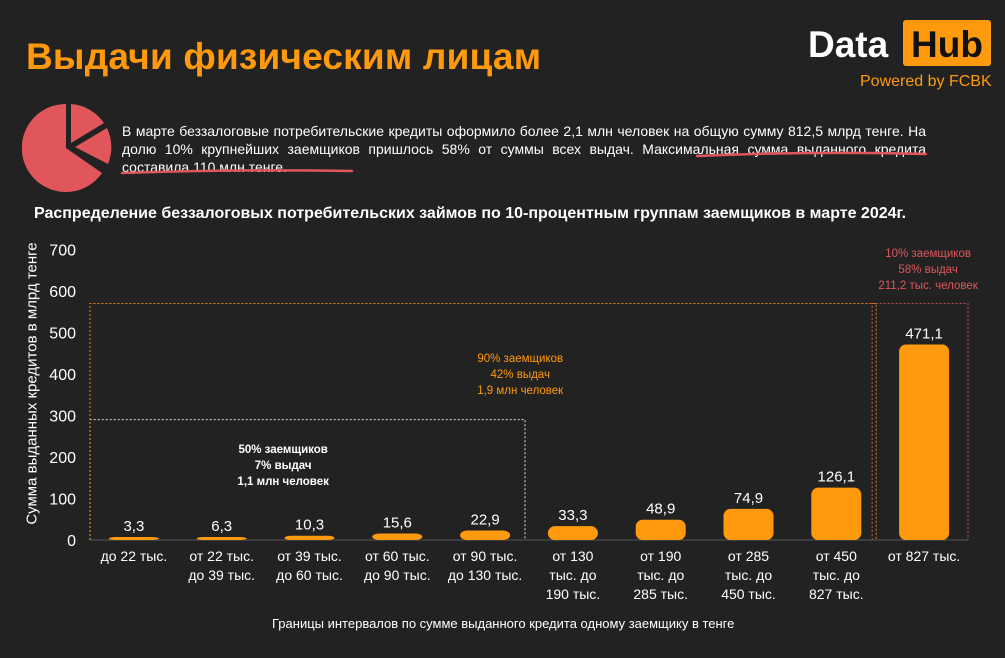 Image resolution: width=1005 pixels, height=658 pixels. I want to click on powered-by: Powered by FCBK, so click(926, 81).